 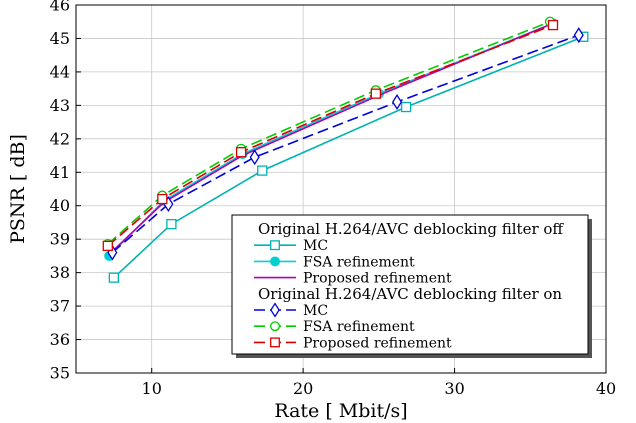 I want to click on legend-group-heading: Original H.264/AVC deblocking filter off, so click(x=411, y=229).